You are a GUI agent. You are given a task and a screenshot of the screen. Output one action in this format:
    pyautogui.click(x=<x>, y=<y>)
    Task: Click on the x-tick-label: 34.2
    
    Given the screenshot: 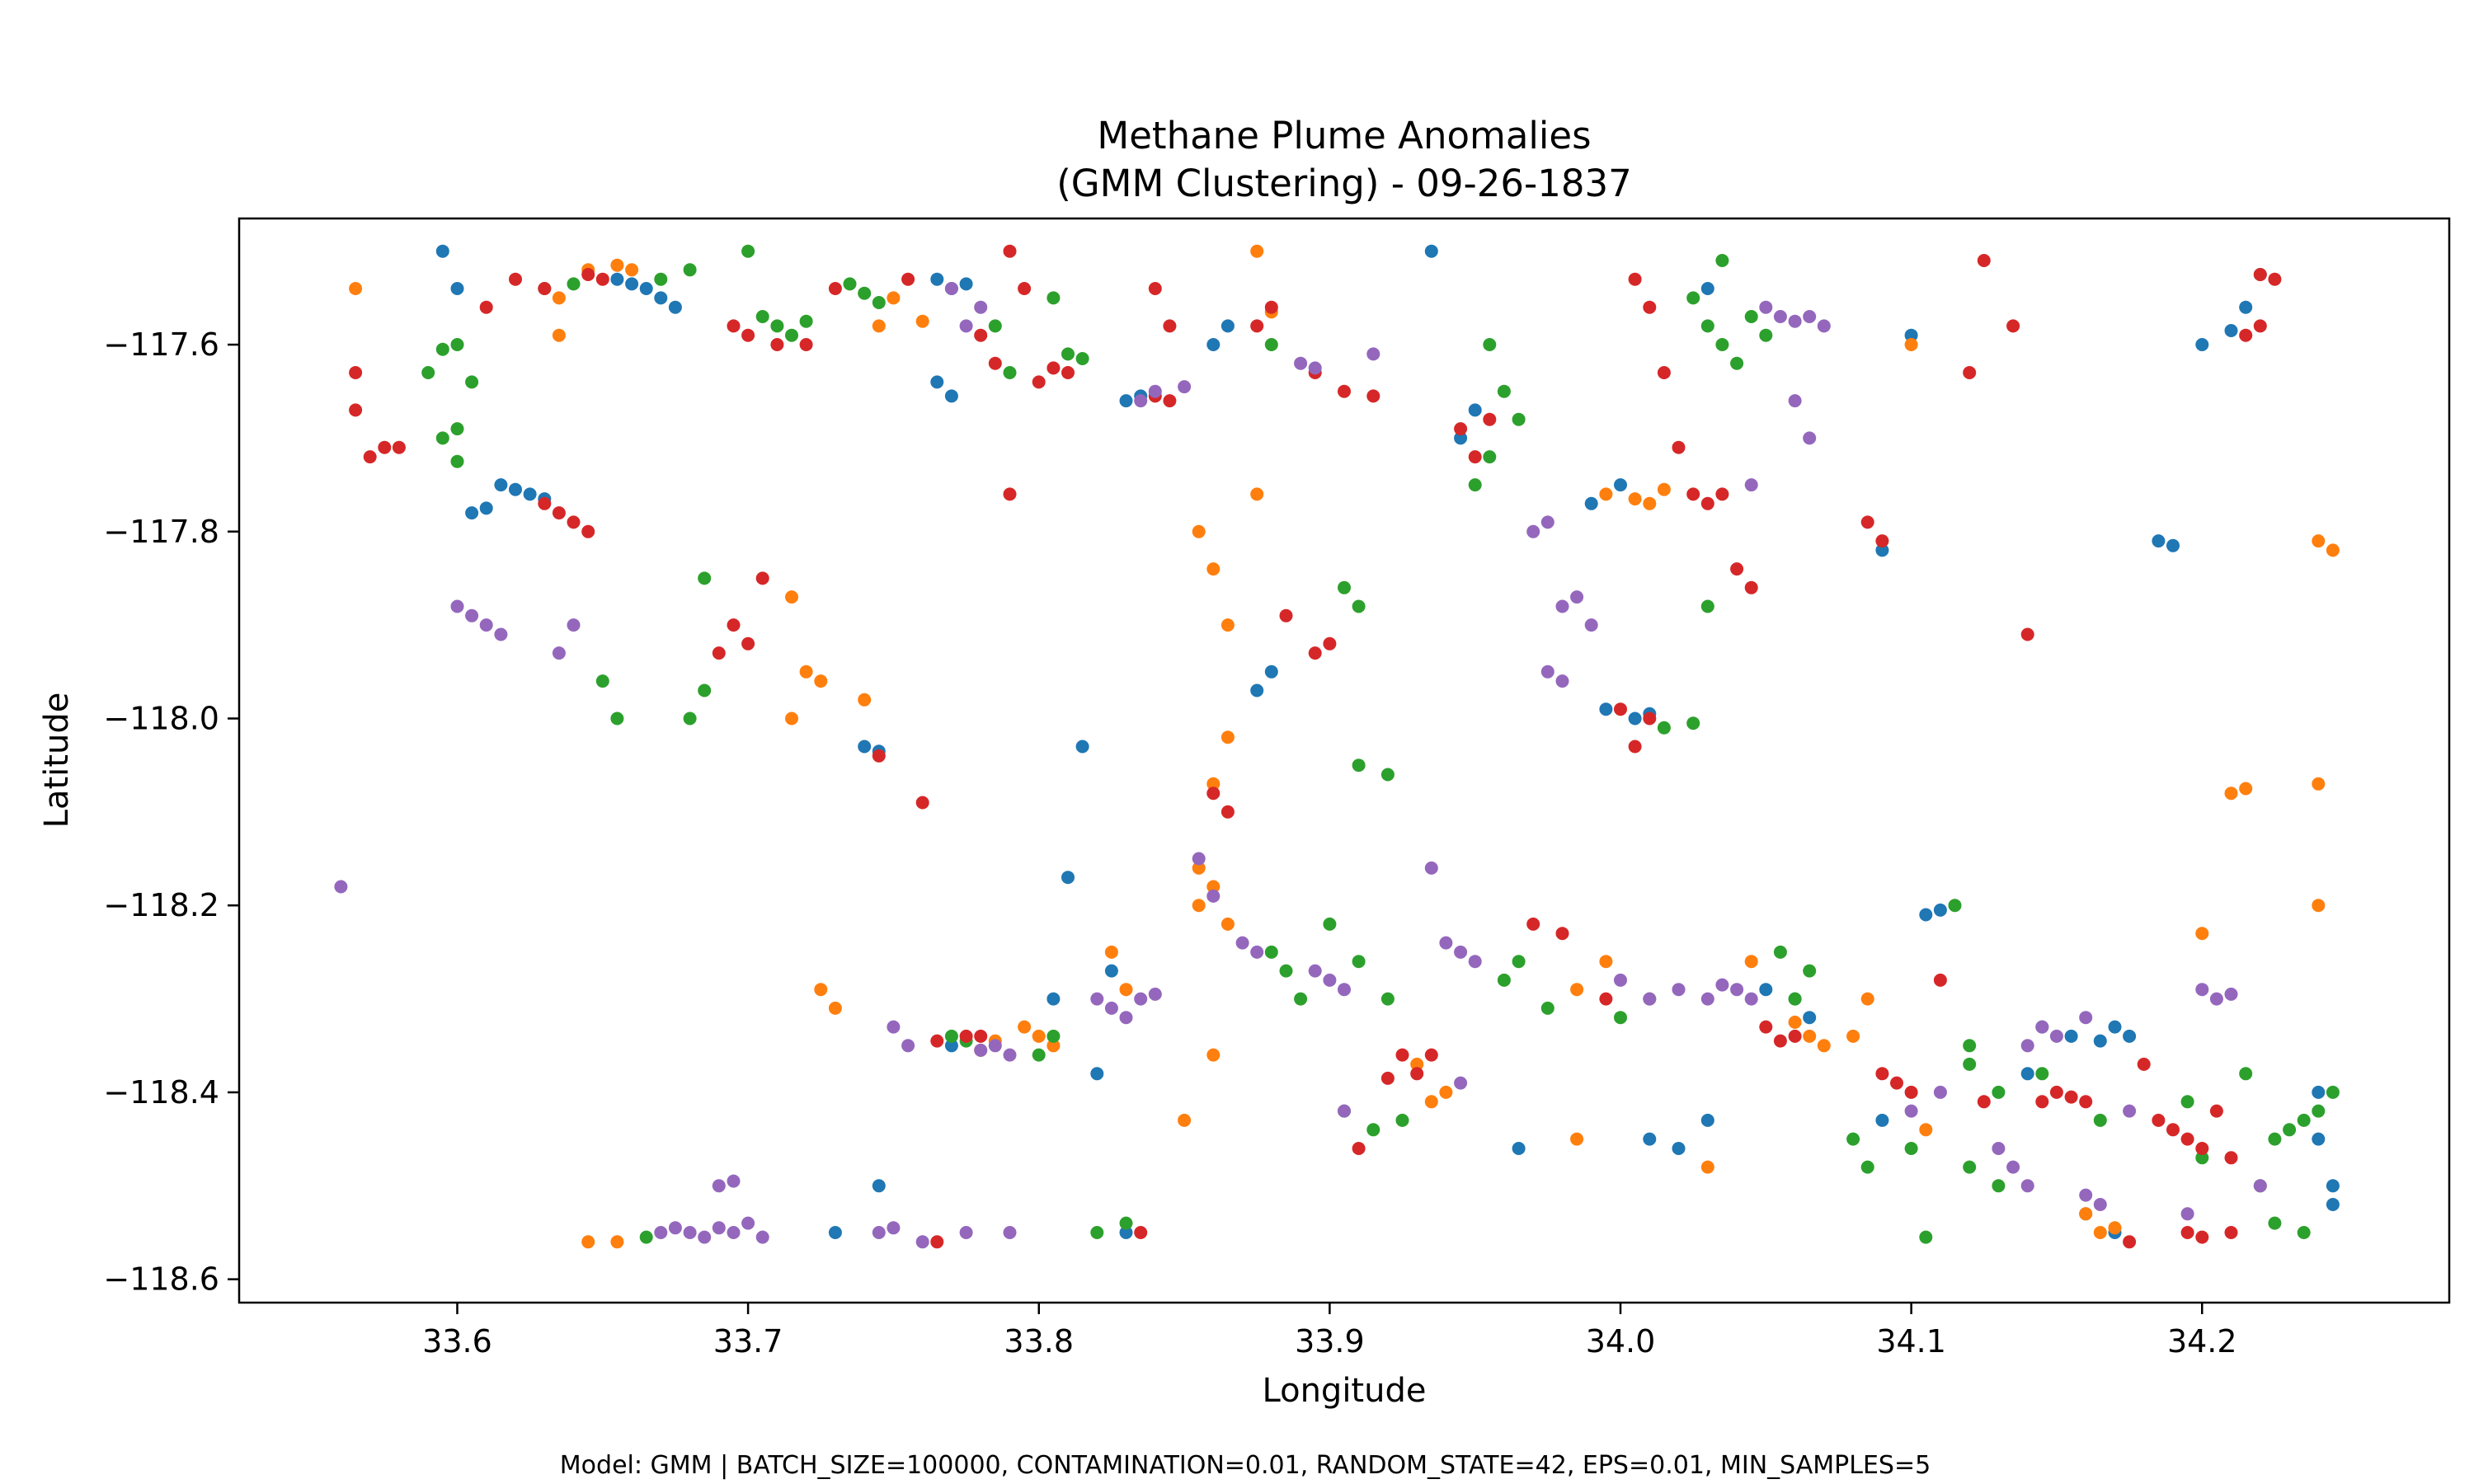 What is the action you would take?
    pyautogui.click(x=2202, y=1341)
    